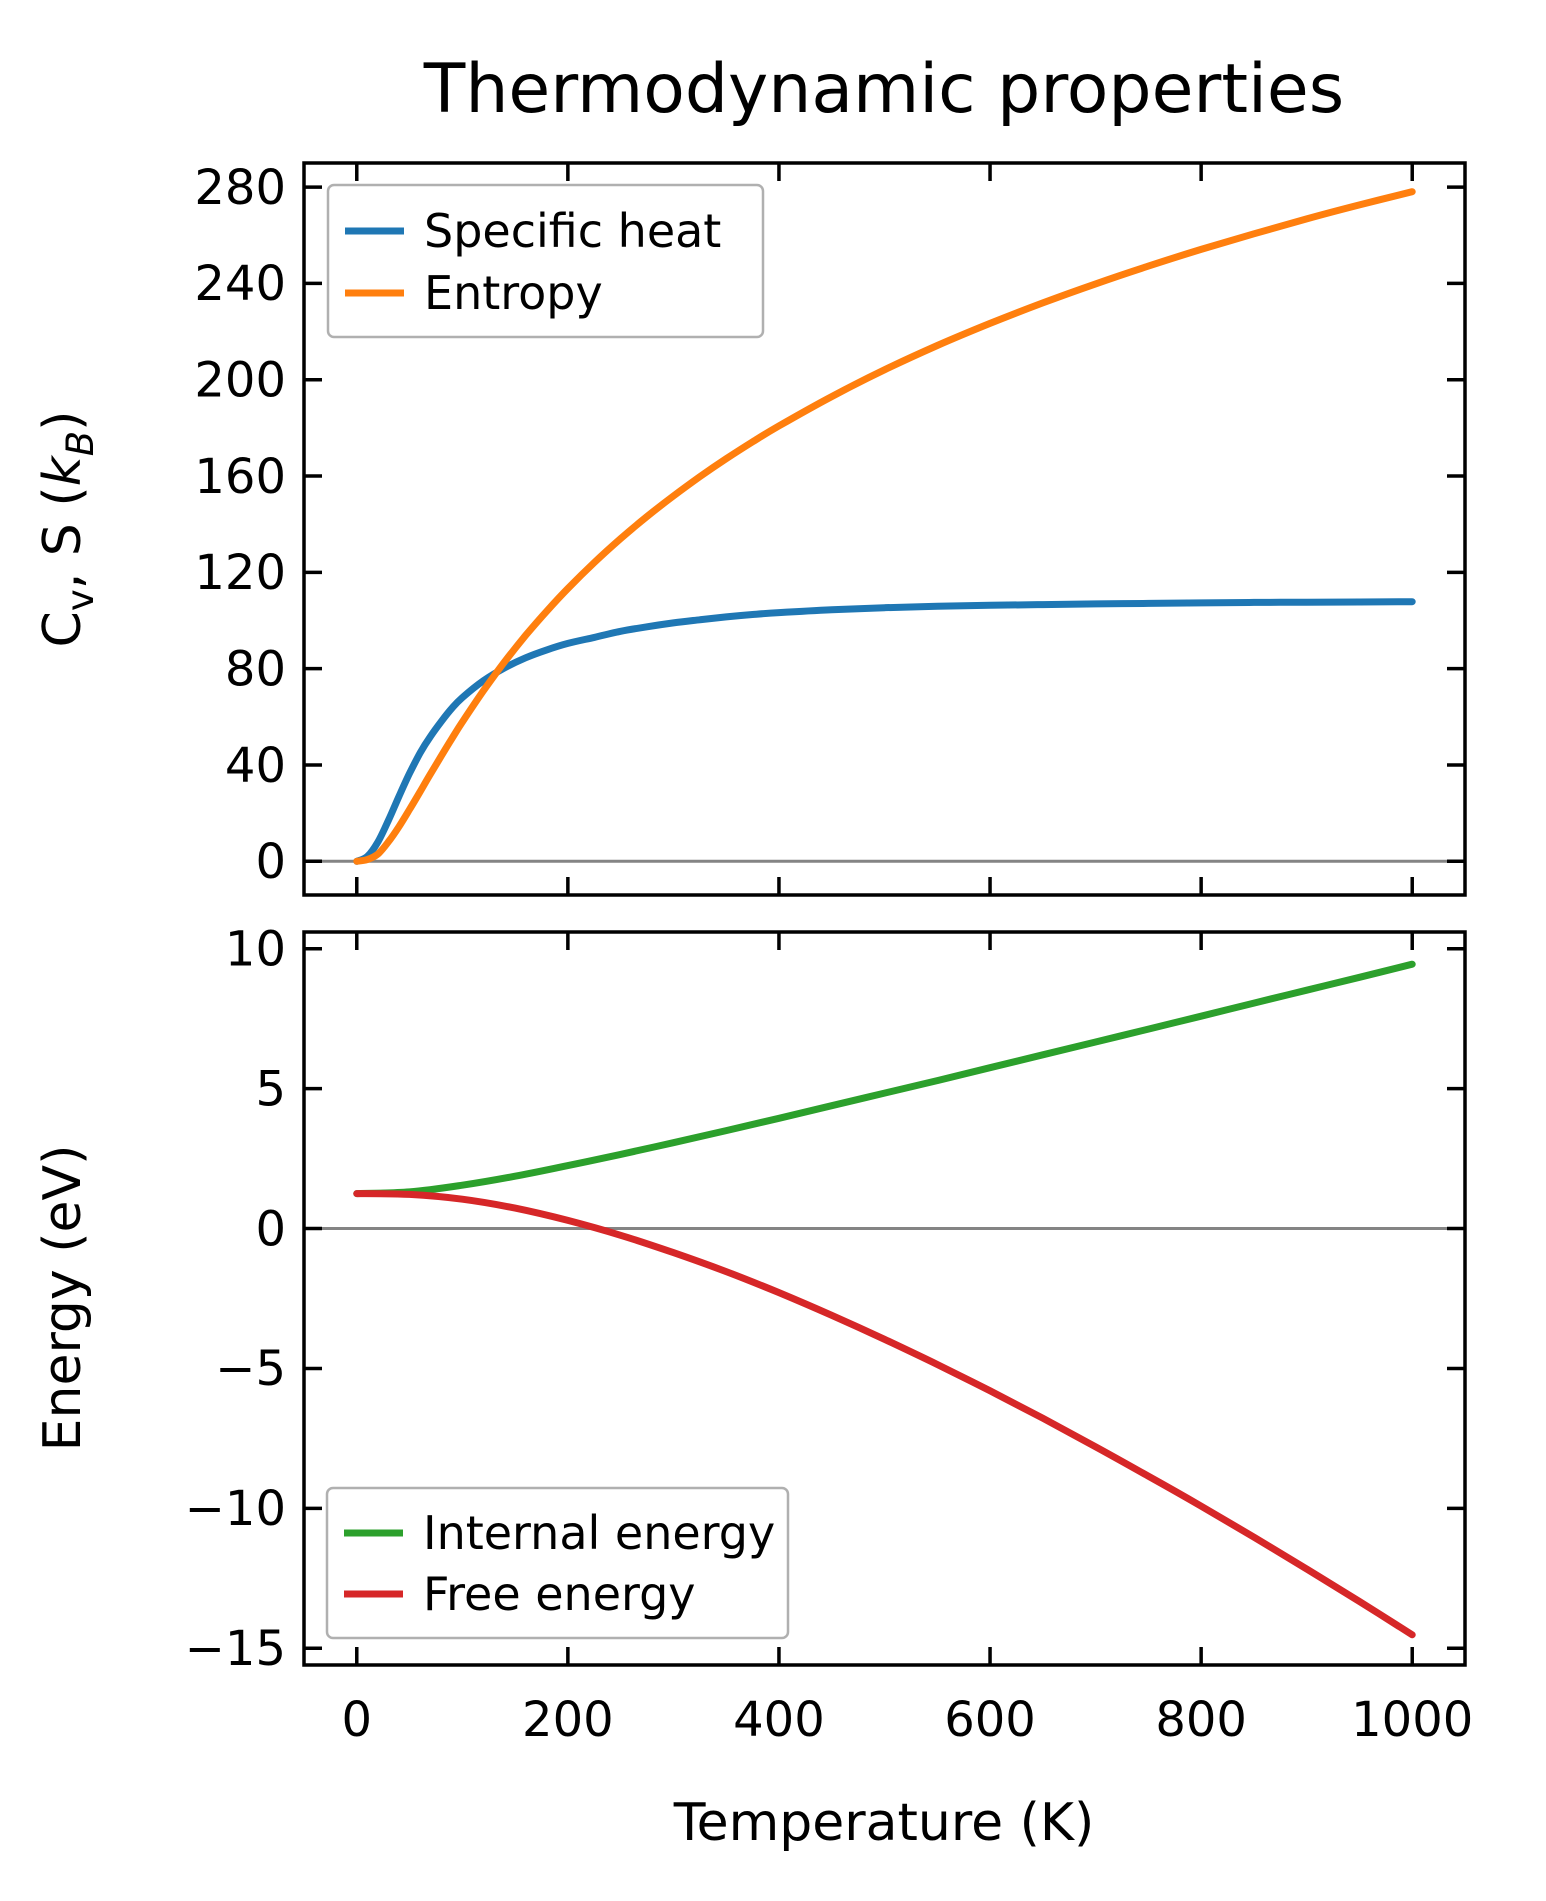 The height and width of the screenshot is (1901, 1546). Describe the element at coordinates (884, 731) in the screenshot. I see `series-specific-heat-line` at that location.